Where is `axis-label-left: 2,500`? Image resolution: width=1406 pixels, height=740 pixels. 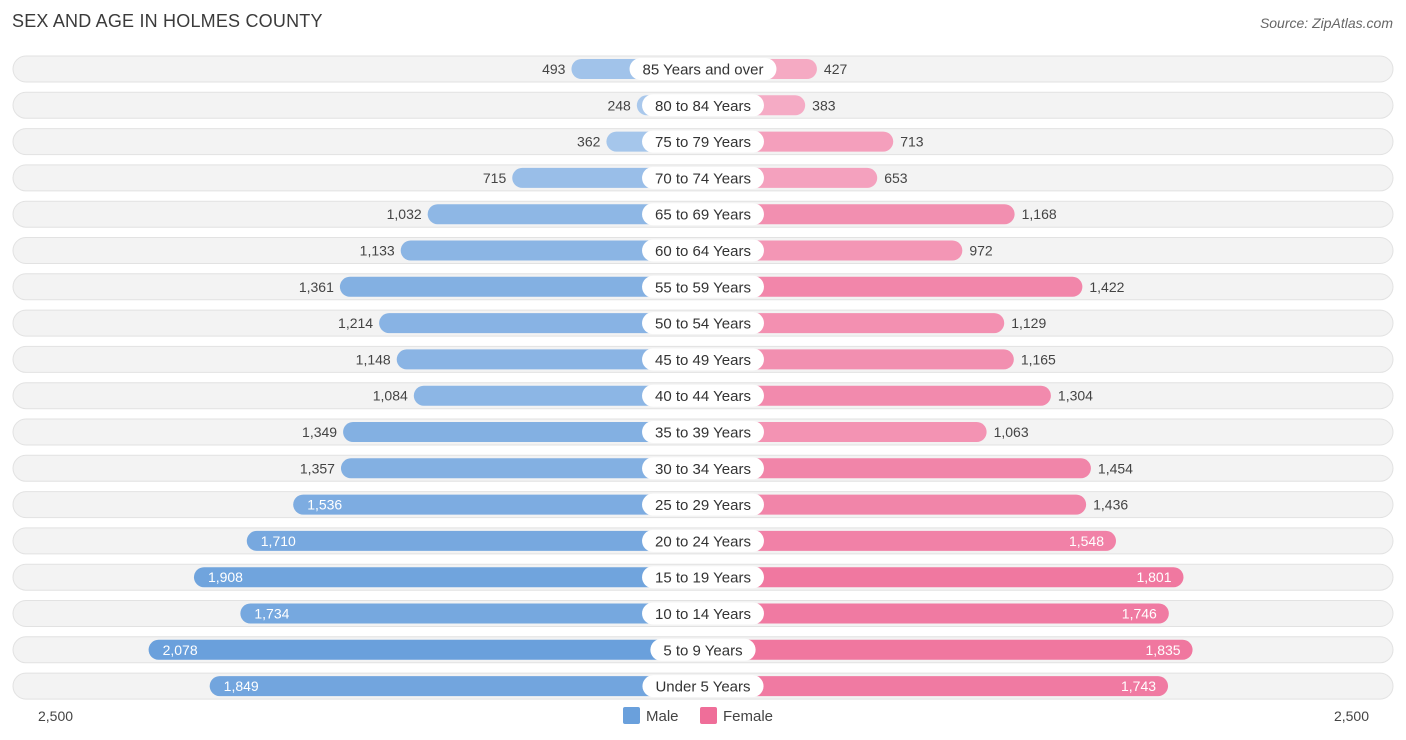 axis-label-left: 2,500 is located at coordinates (55, 716).